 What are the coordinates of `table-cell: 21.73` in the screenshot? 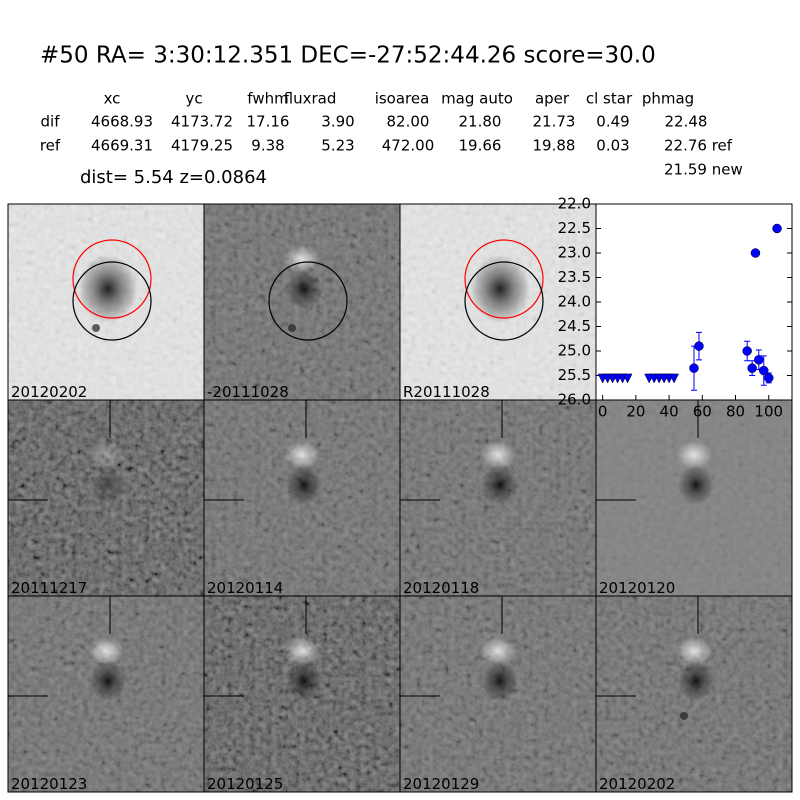 It's located at (554, 122).